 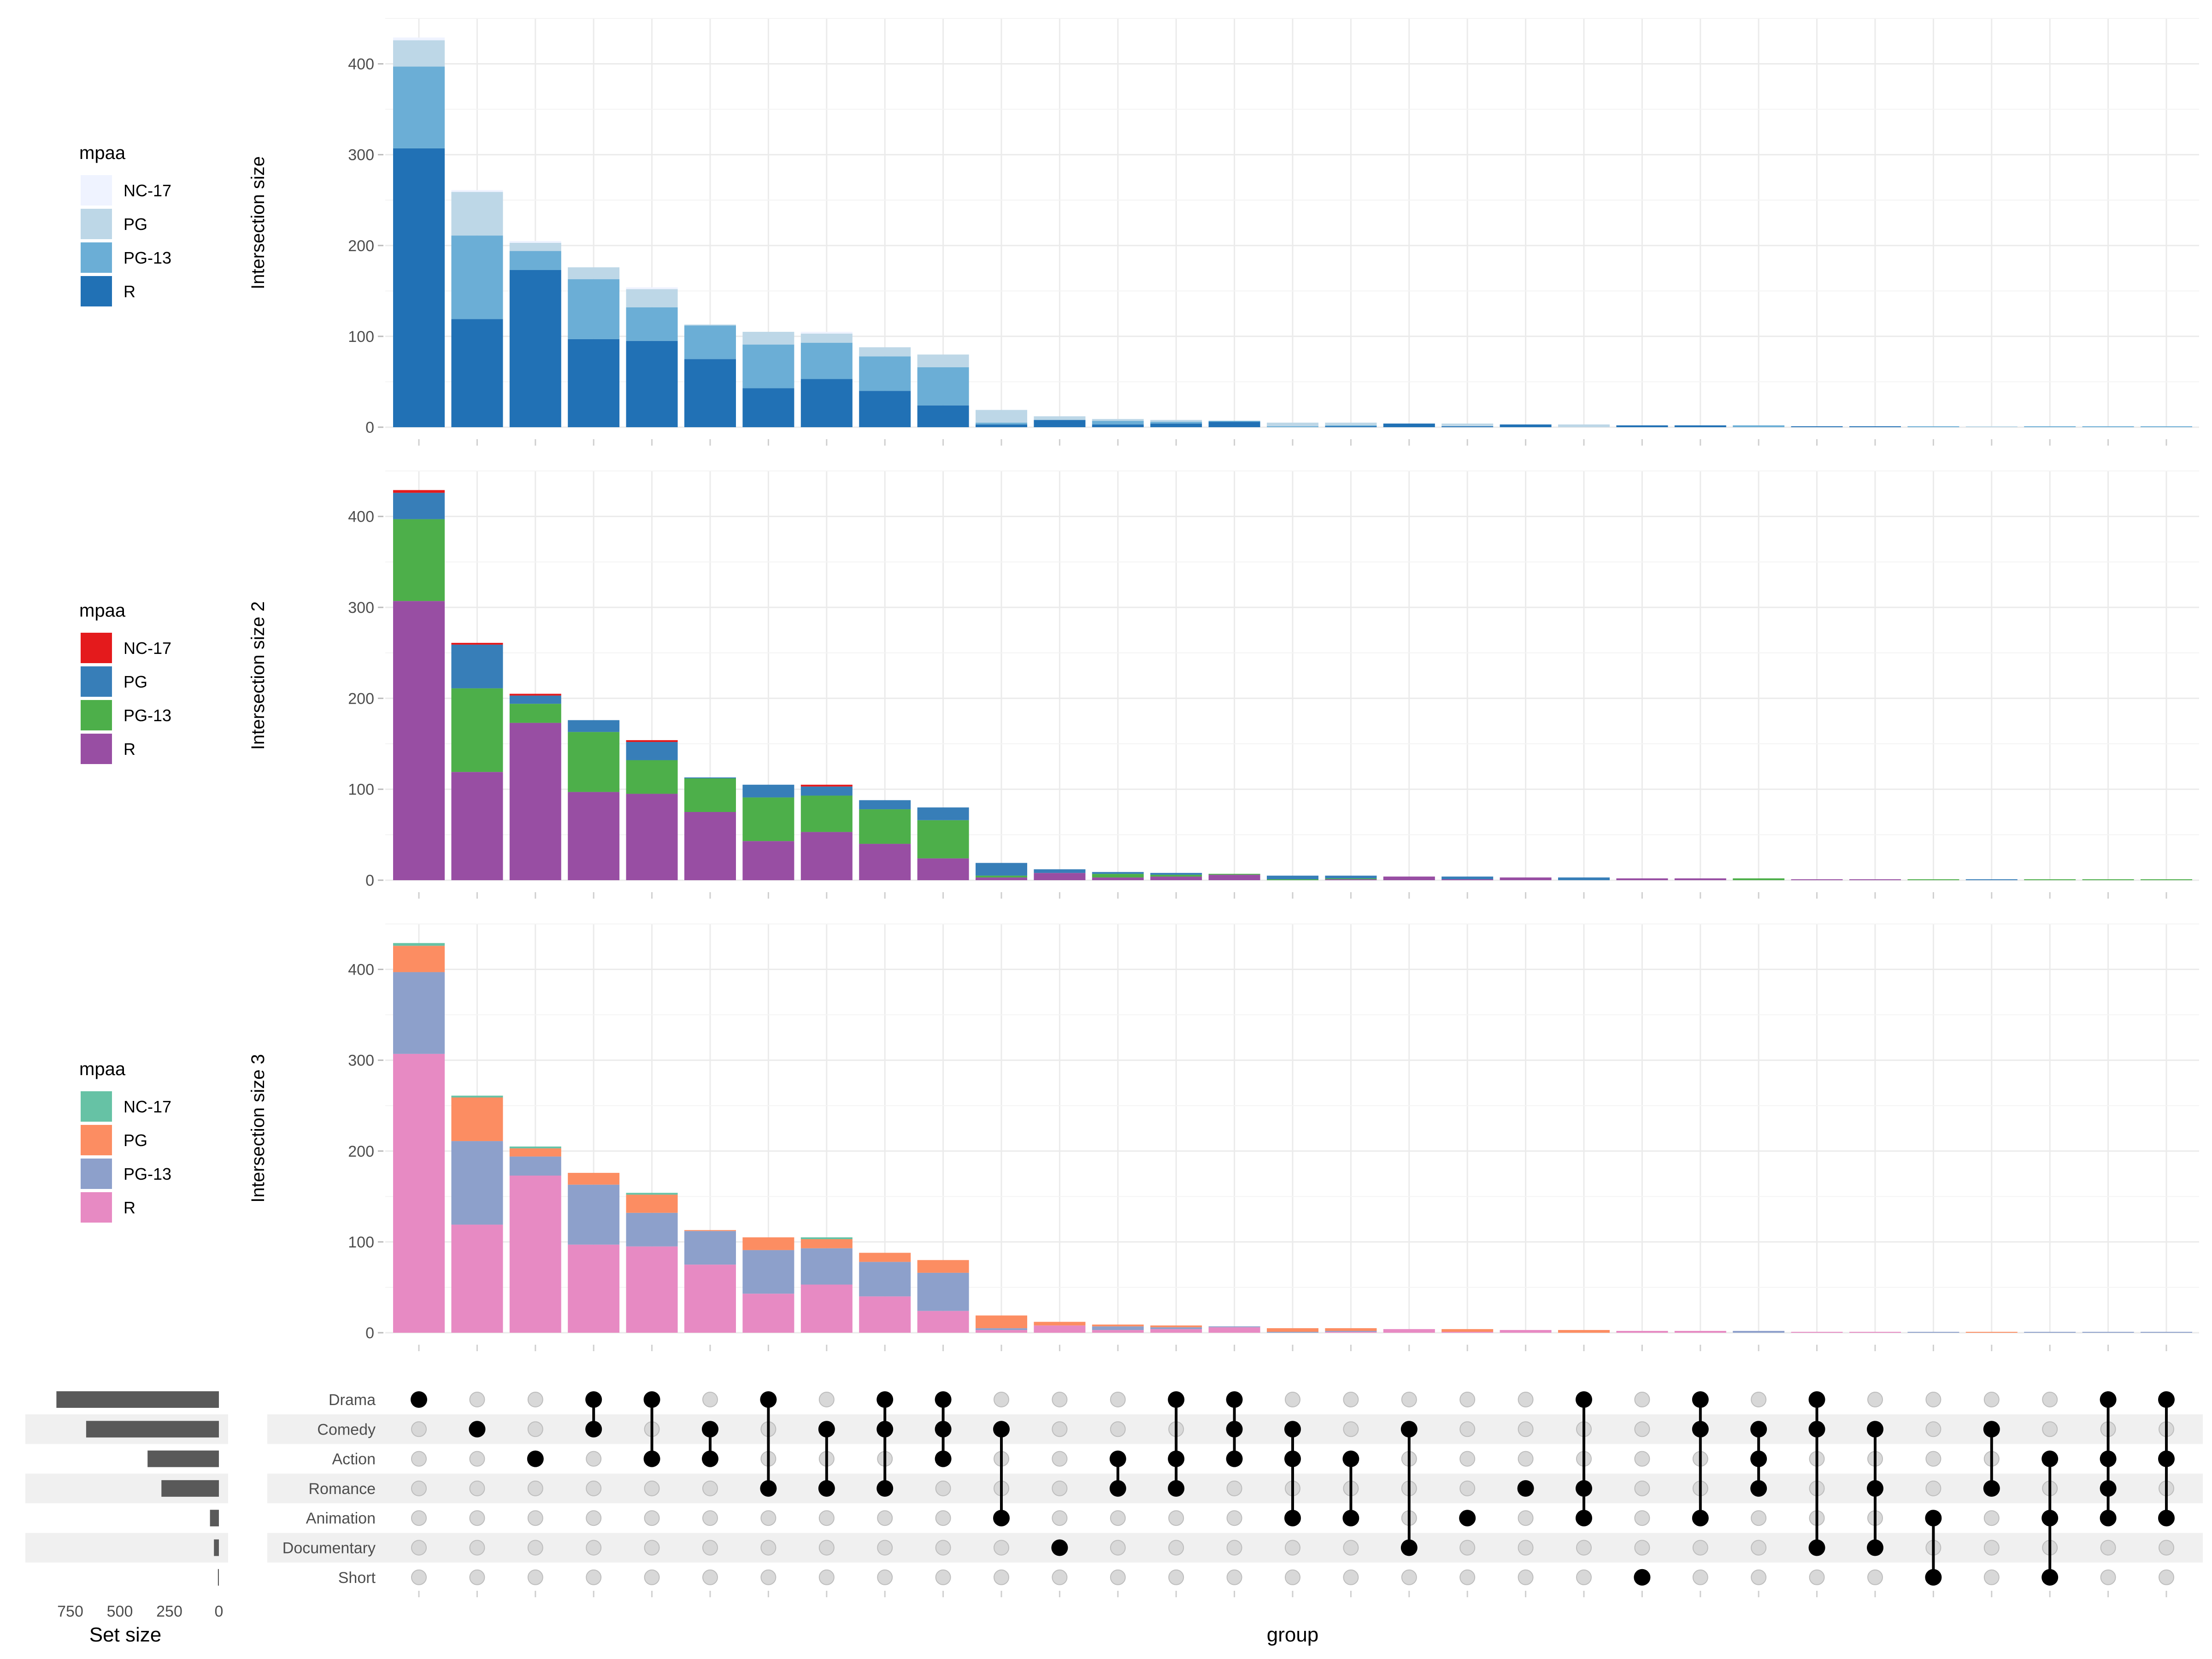 What do you see at coordinates (361, 517) in the screenshot?
I see `y-tick-label: 400` at bounding box center [361, 517].